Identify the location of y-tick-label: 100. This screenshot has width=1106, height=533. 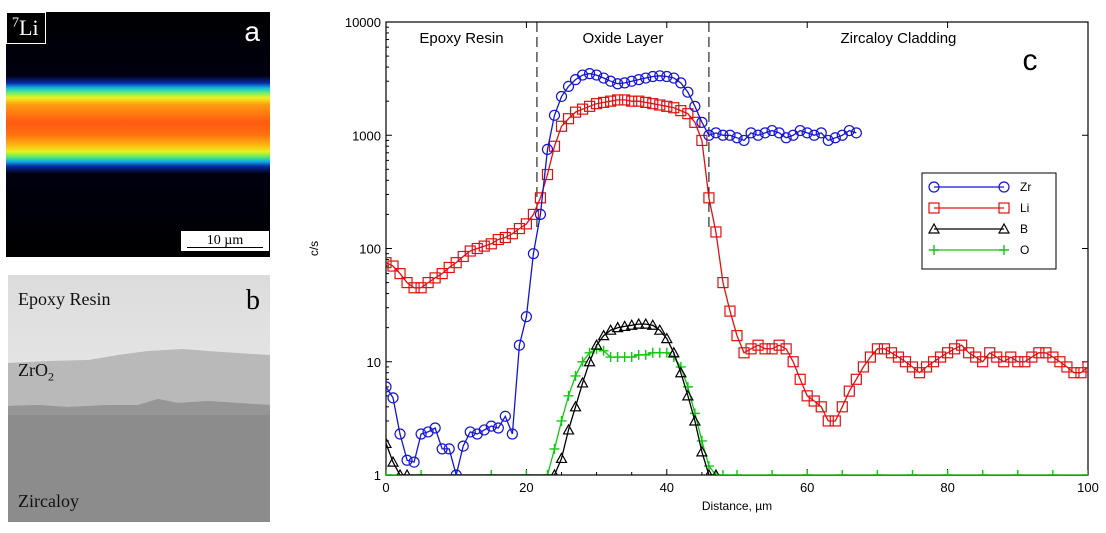
(370, 249).